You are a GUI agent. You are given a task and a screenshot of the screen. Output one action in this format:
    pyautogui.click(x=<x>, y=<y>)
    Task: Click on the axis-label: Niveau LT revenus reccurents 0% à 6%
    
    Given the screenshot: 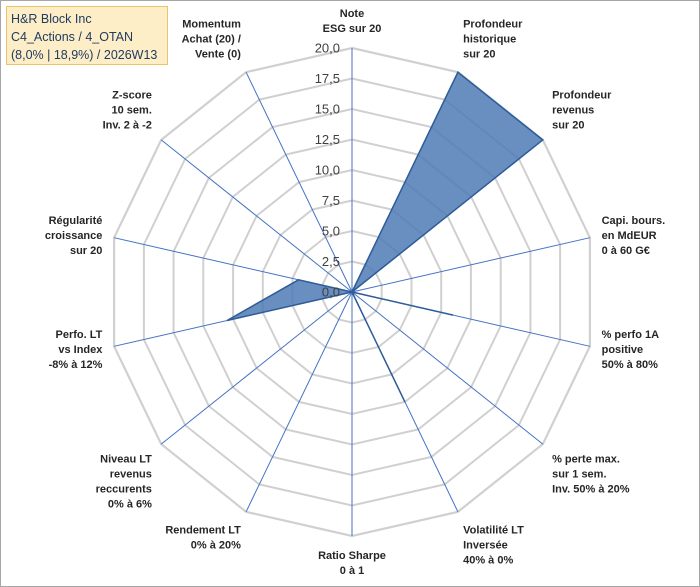 What is the action you would take?
    pyautogui.click(x=124, y=482)
    